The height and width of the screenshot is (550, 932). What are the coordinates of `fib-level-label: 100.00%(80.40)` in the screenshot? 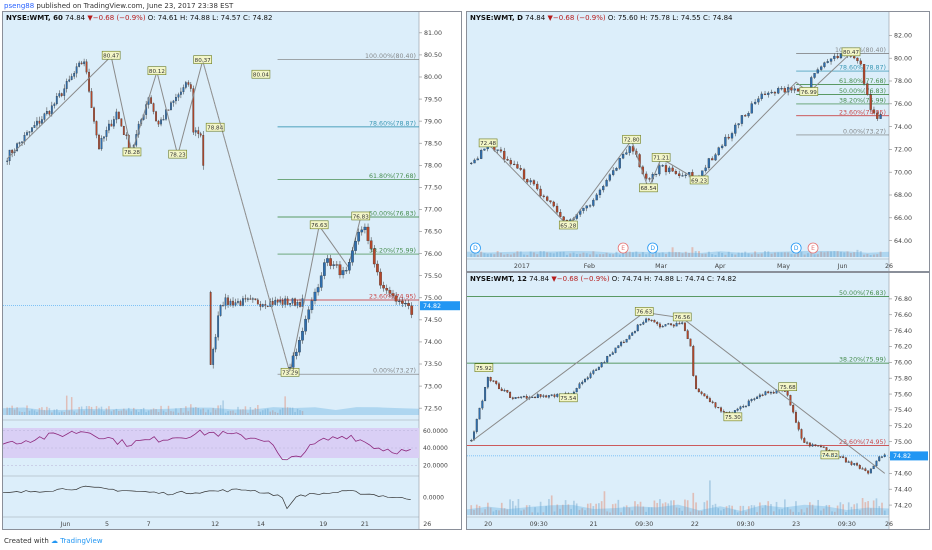 It's located at (860, 50).